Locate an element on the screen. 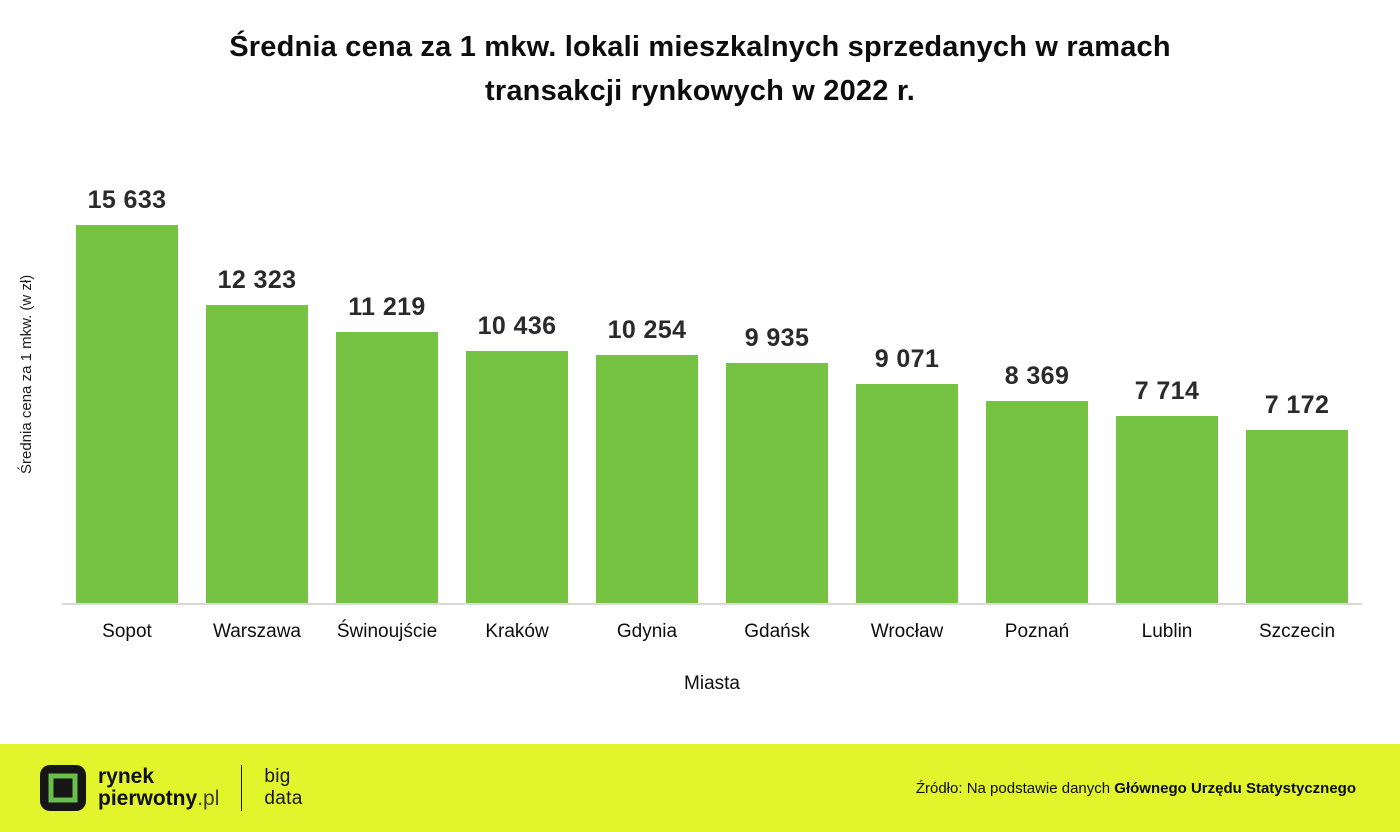 The height and width of the screenshot is (832, 1400). brand-tld: .pl is located at coordinates (208, 798).